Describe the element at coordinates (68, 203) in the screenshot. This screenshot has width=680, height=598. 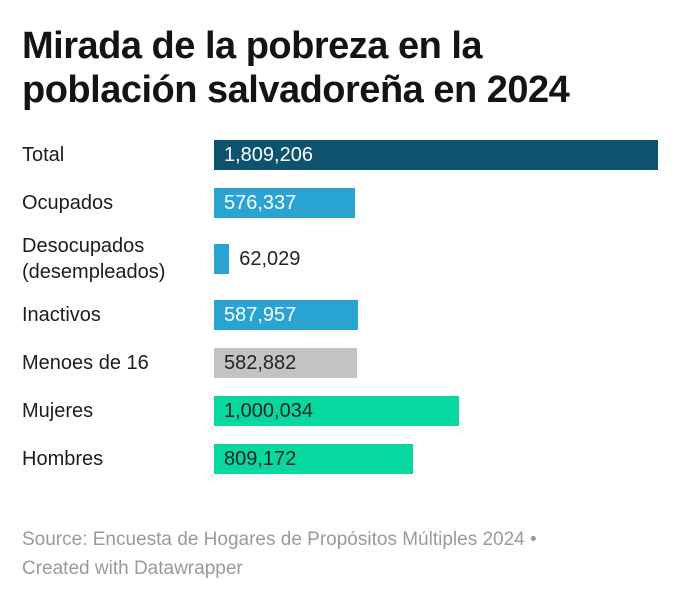
I see `row-label: Ocupados` at that location.